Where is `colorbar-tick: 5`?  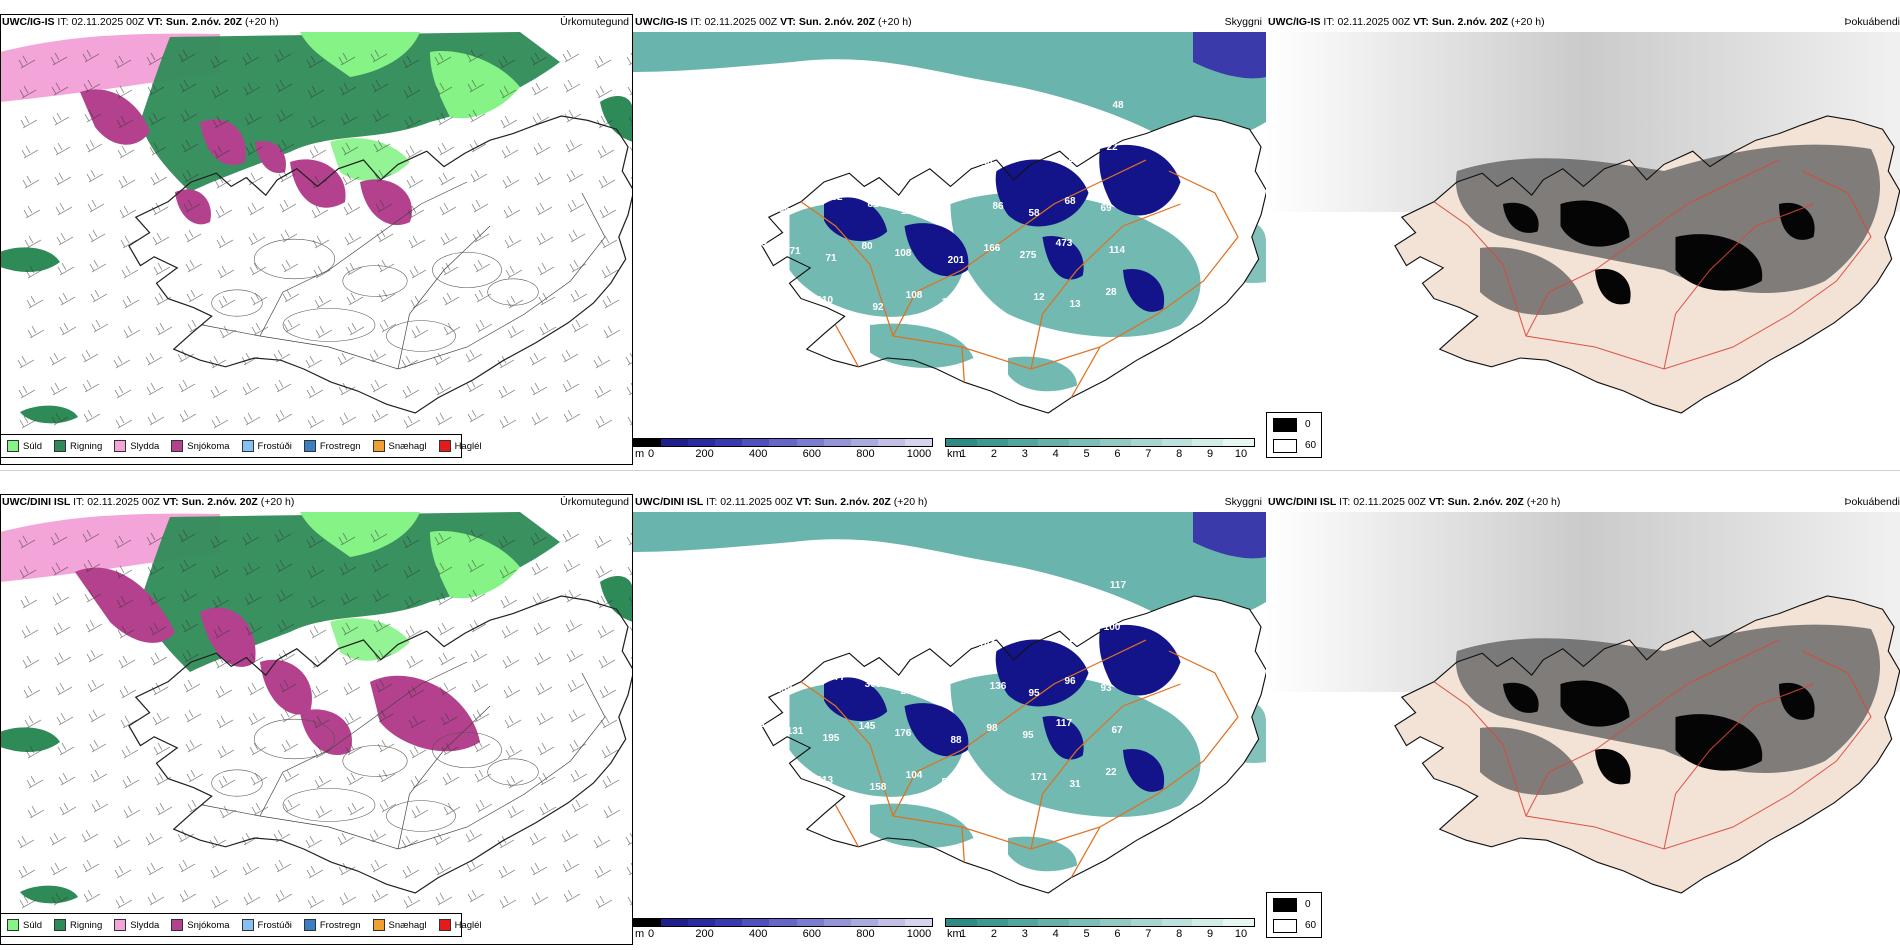
colorbar-tick: 5 is located at coordinates (1086, 454).